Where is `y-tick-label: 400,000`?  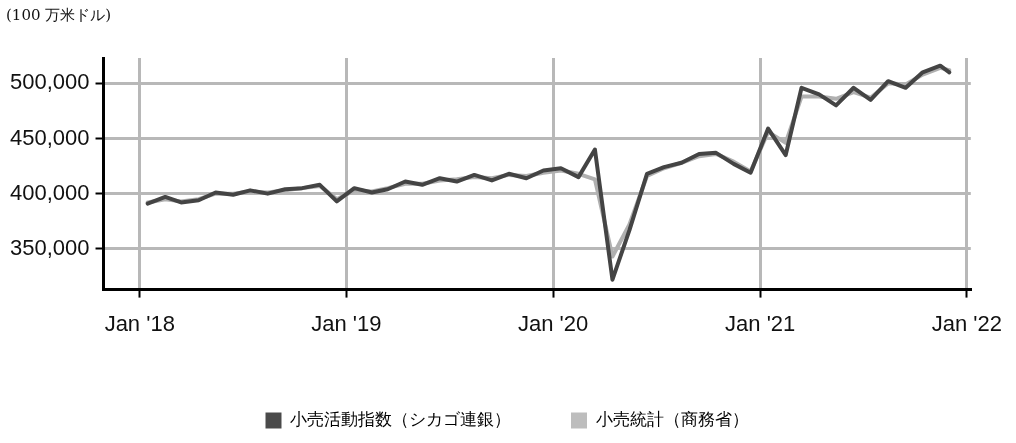
y-tick-label: 400,000 is located at coordinates (49, 192).